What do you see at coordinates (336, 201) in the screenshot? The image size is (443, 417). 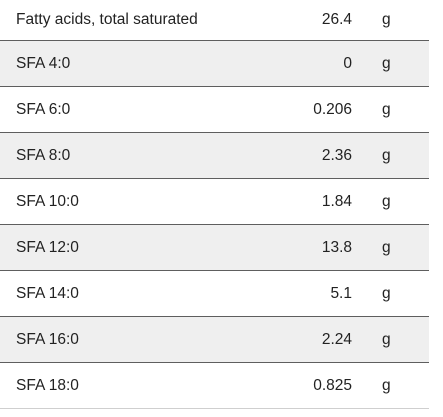 I see `nutrient-amount: 1.84` at bounding box center [336, 201].